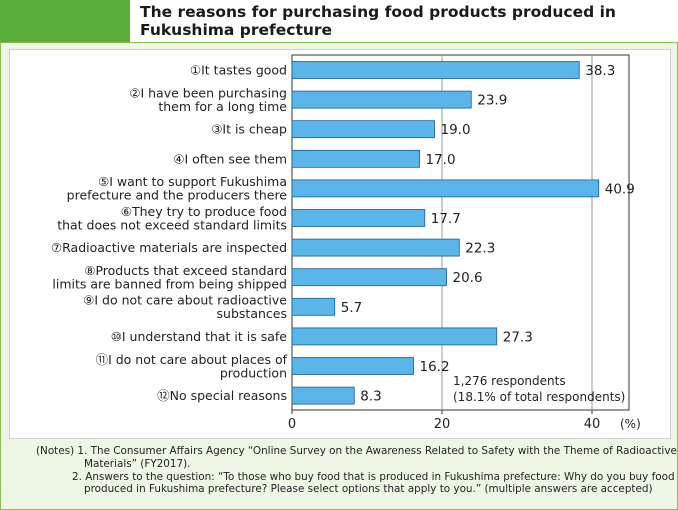 The image size is (678, 510). I want to click on category-label: that does not exceed standard limits, so click(172, 224).